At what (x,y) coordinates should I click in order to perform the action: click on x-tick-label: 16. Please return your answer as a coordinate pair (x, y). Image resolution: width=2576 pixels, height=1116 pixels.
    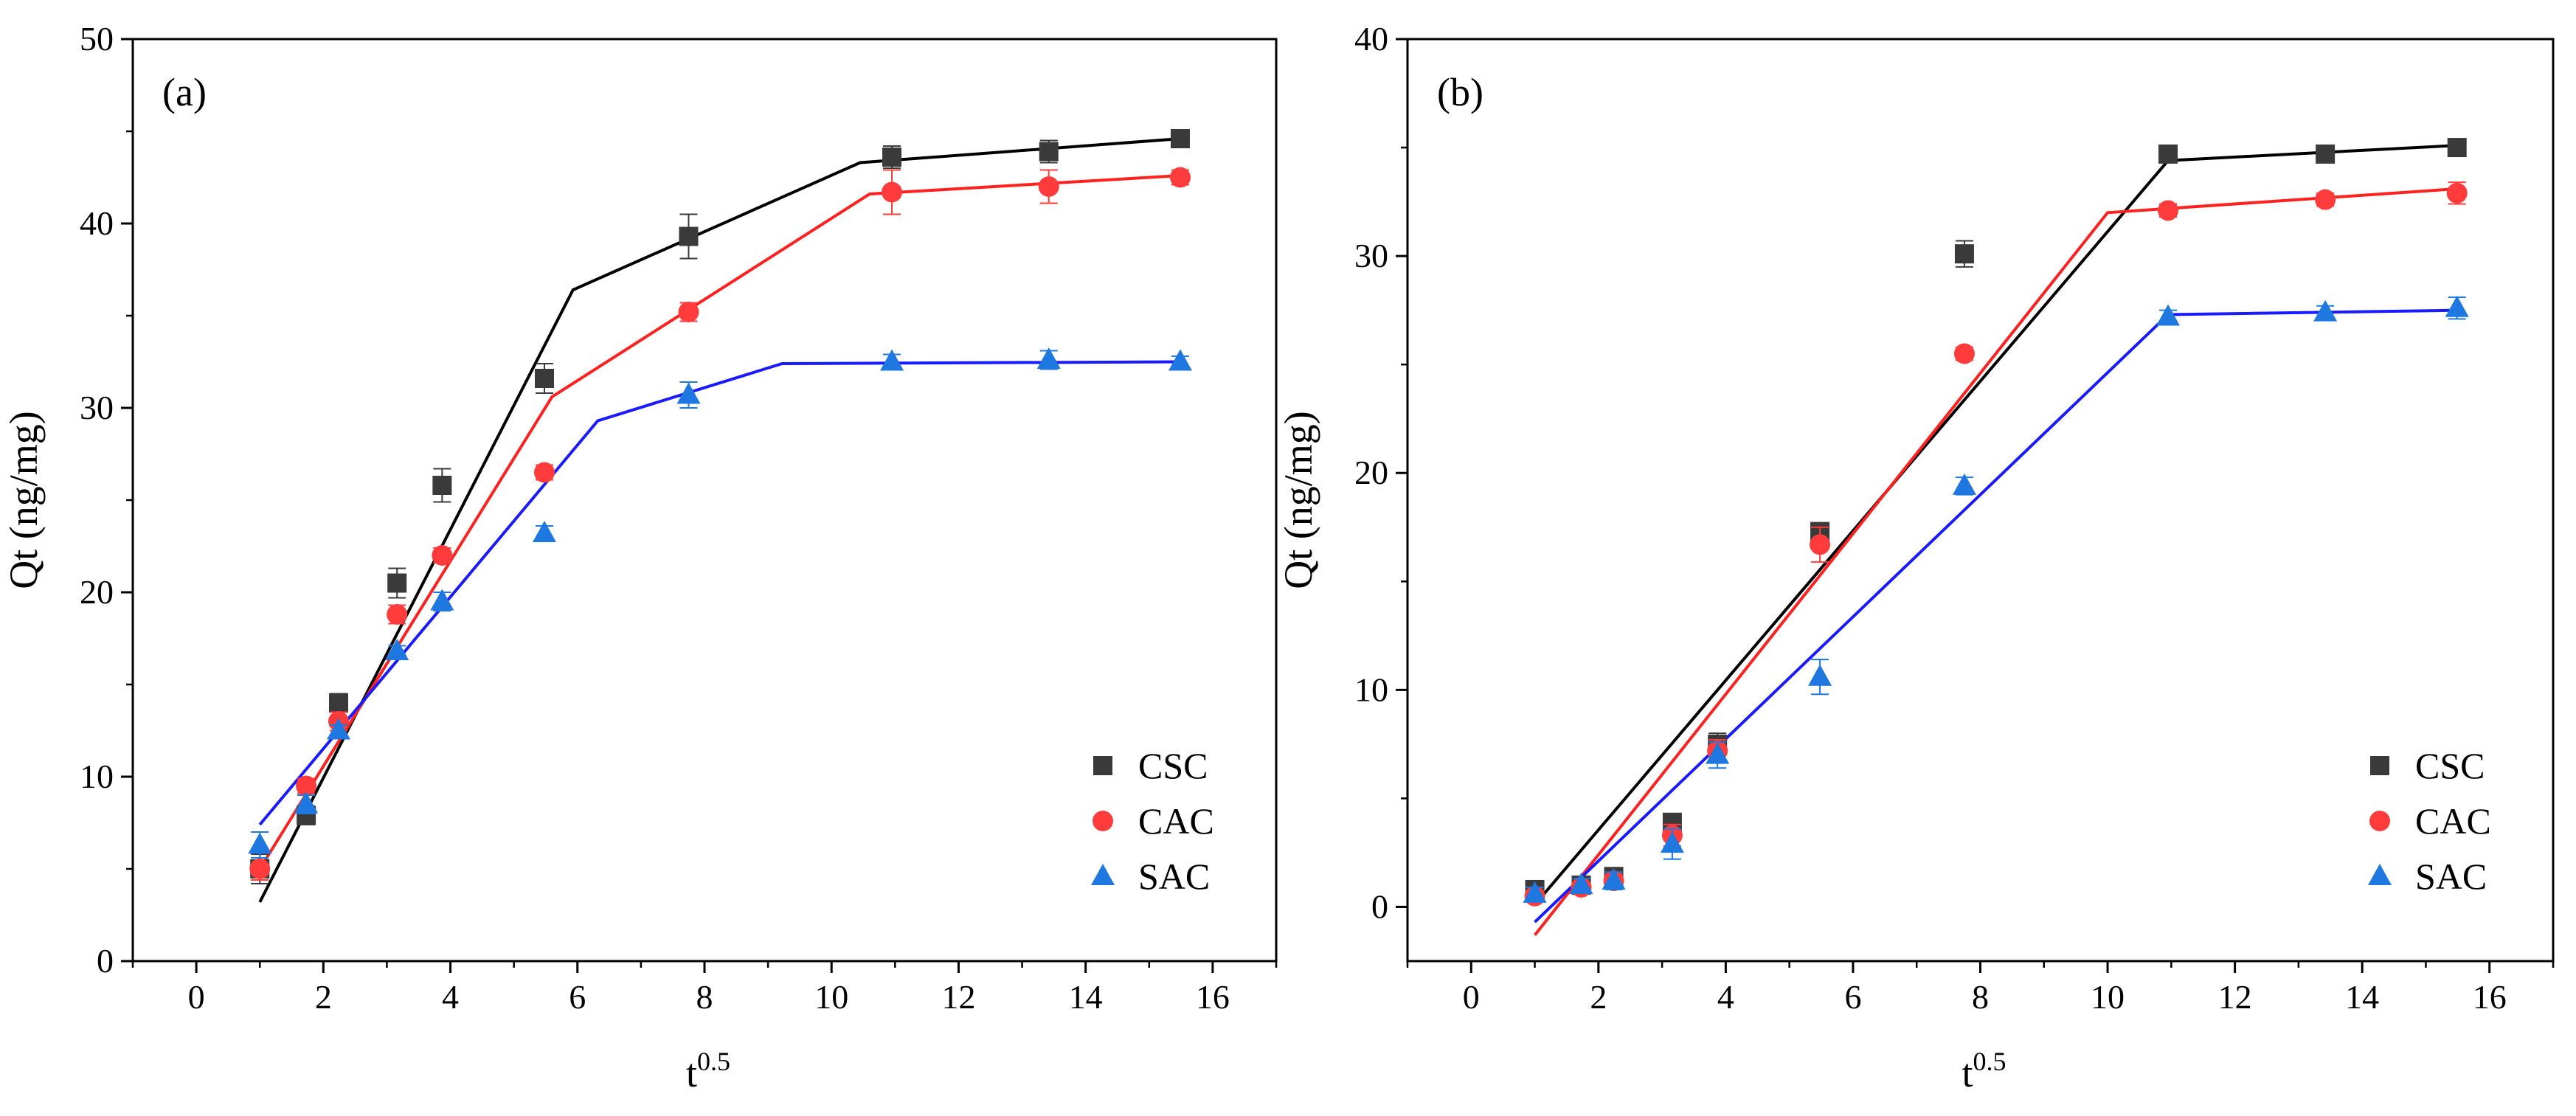
    Looking at the image, I should click on (2490, 997).